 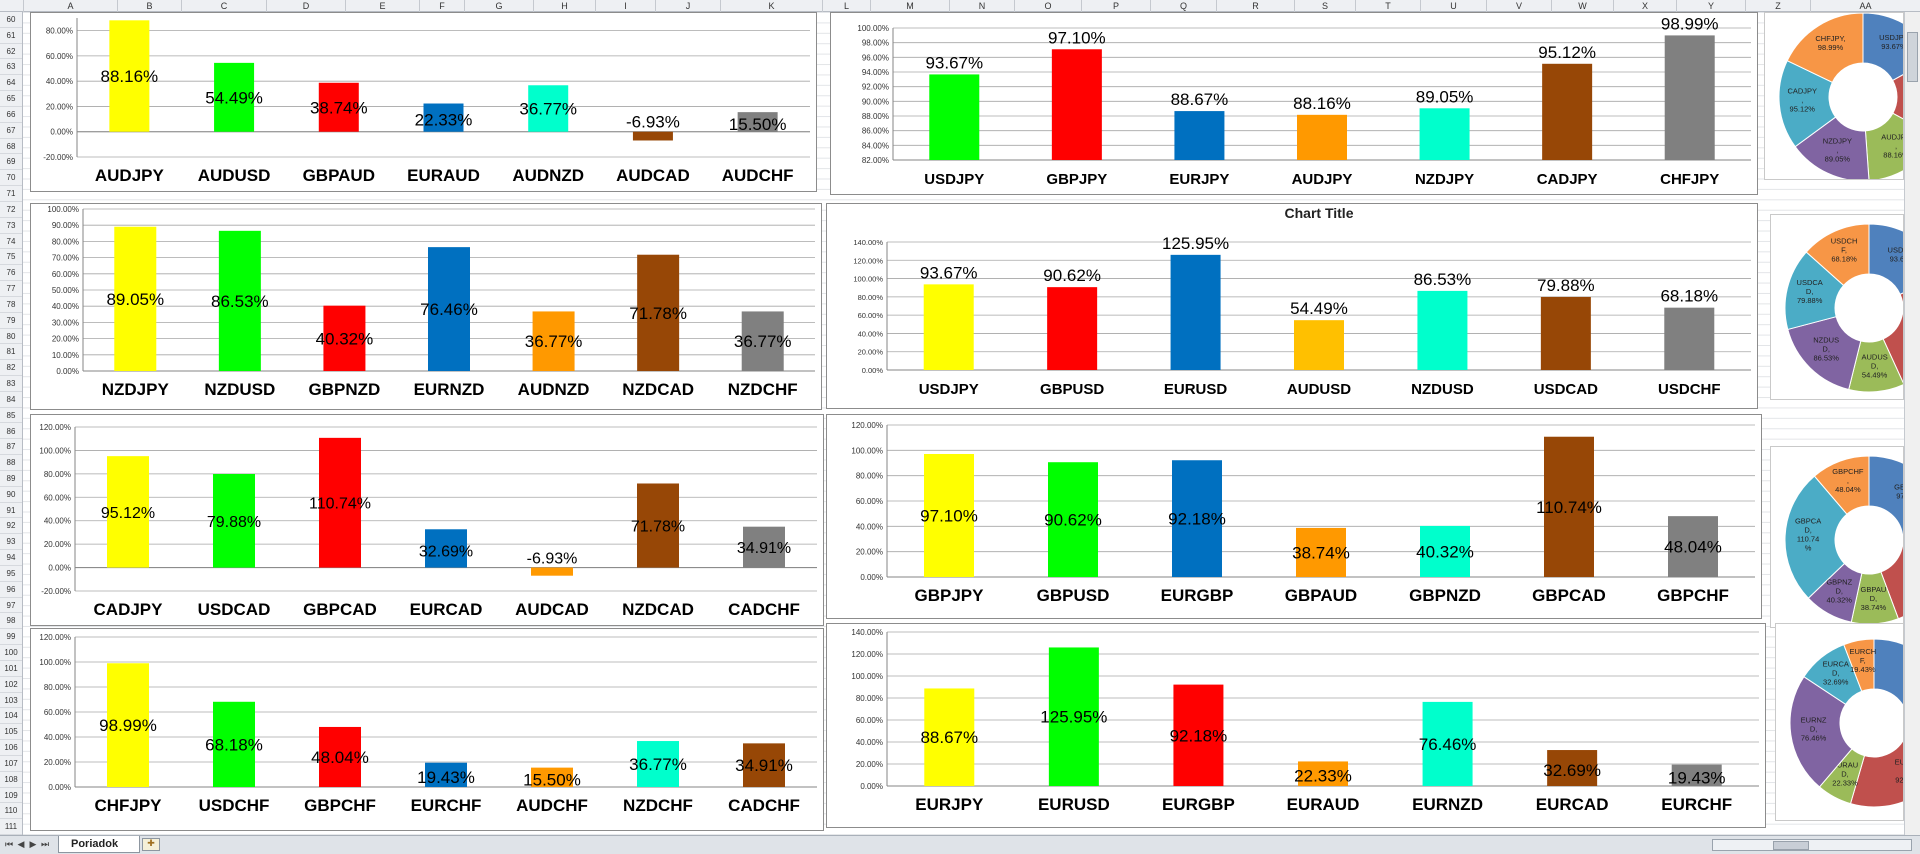 I want to click on slice-eurjpy, so click(x=1898, y=96).